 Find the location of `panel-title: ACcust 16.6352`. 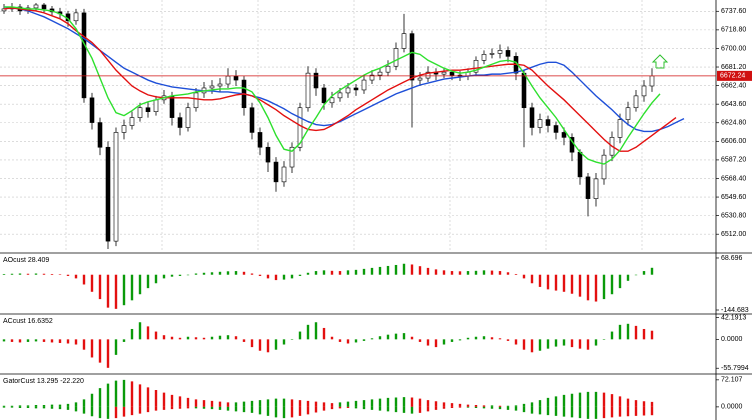

panel-title: ACcust 16.6352 is located at coordinates (28, 321).